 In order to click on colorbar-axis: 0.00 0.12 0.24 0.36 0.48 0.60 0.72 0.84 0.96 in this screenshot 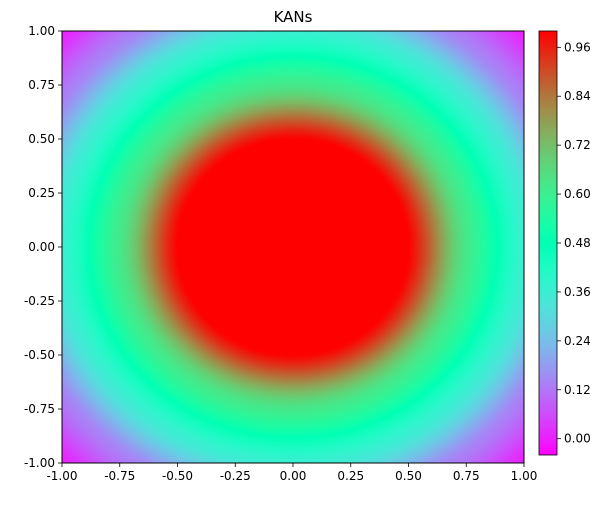, I will do `click(574, 243)`.